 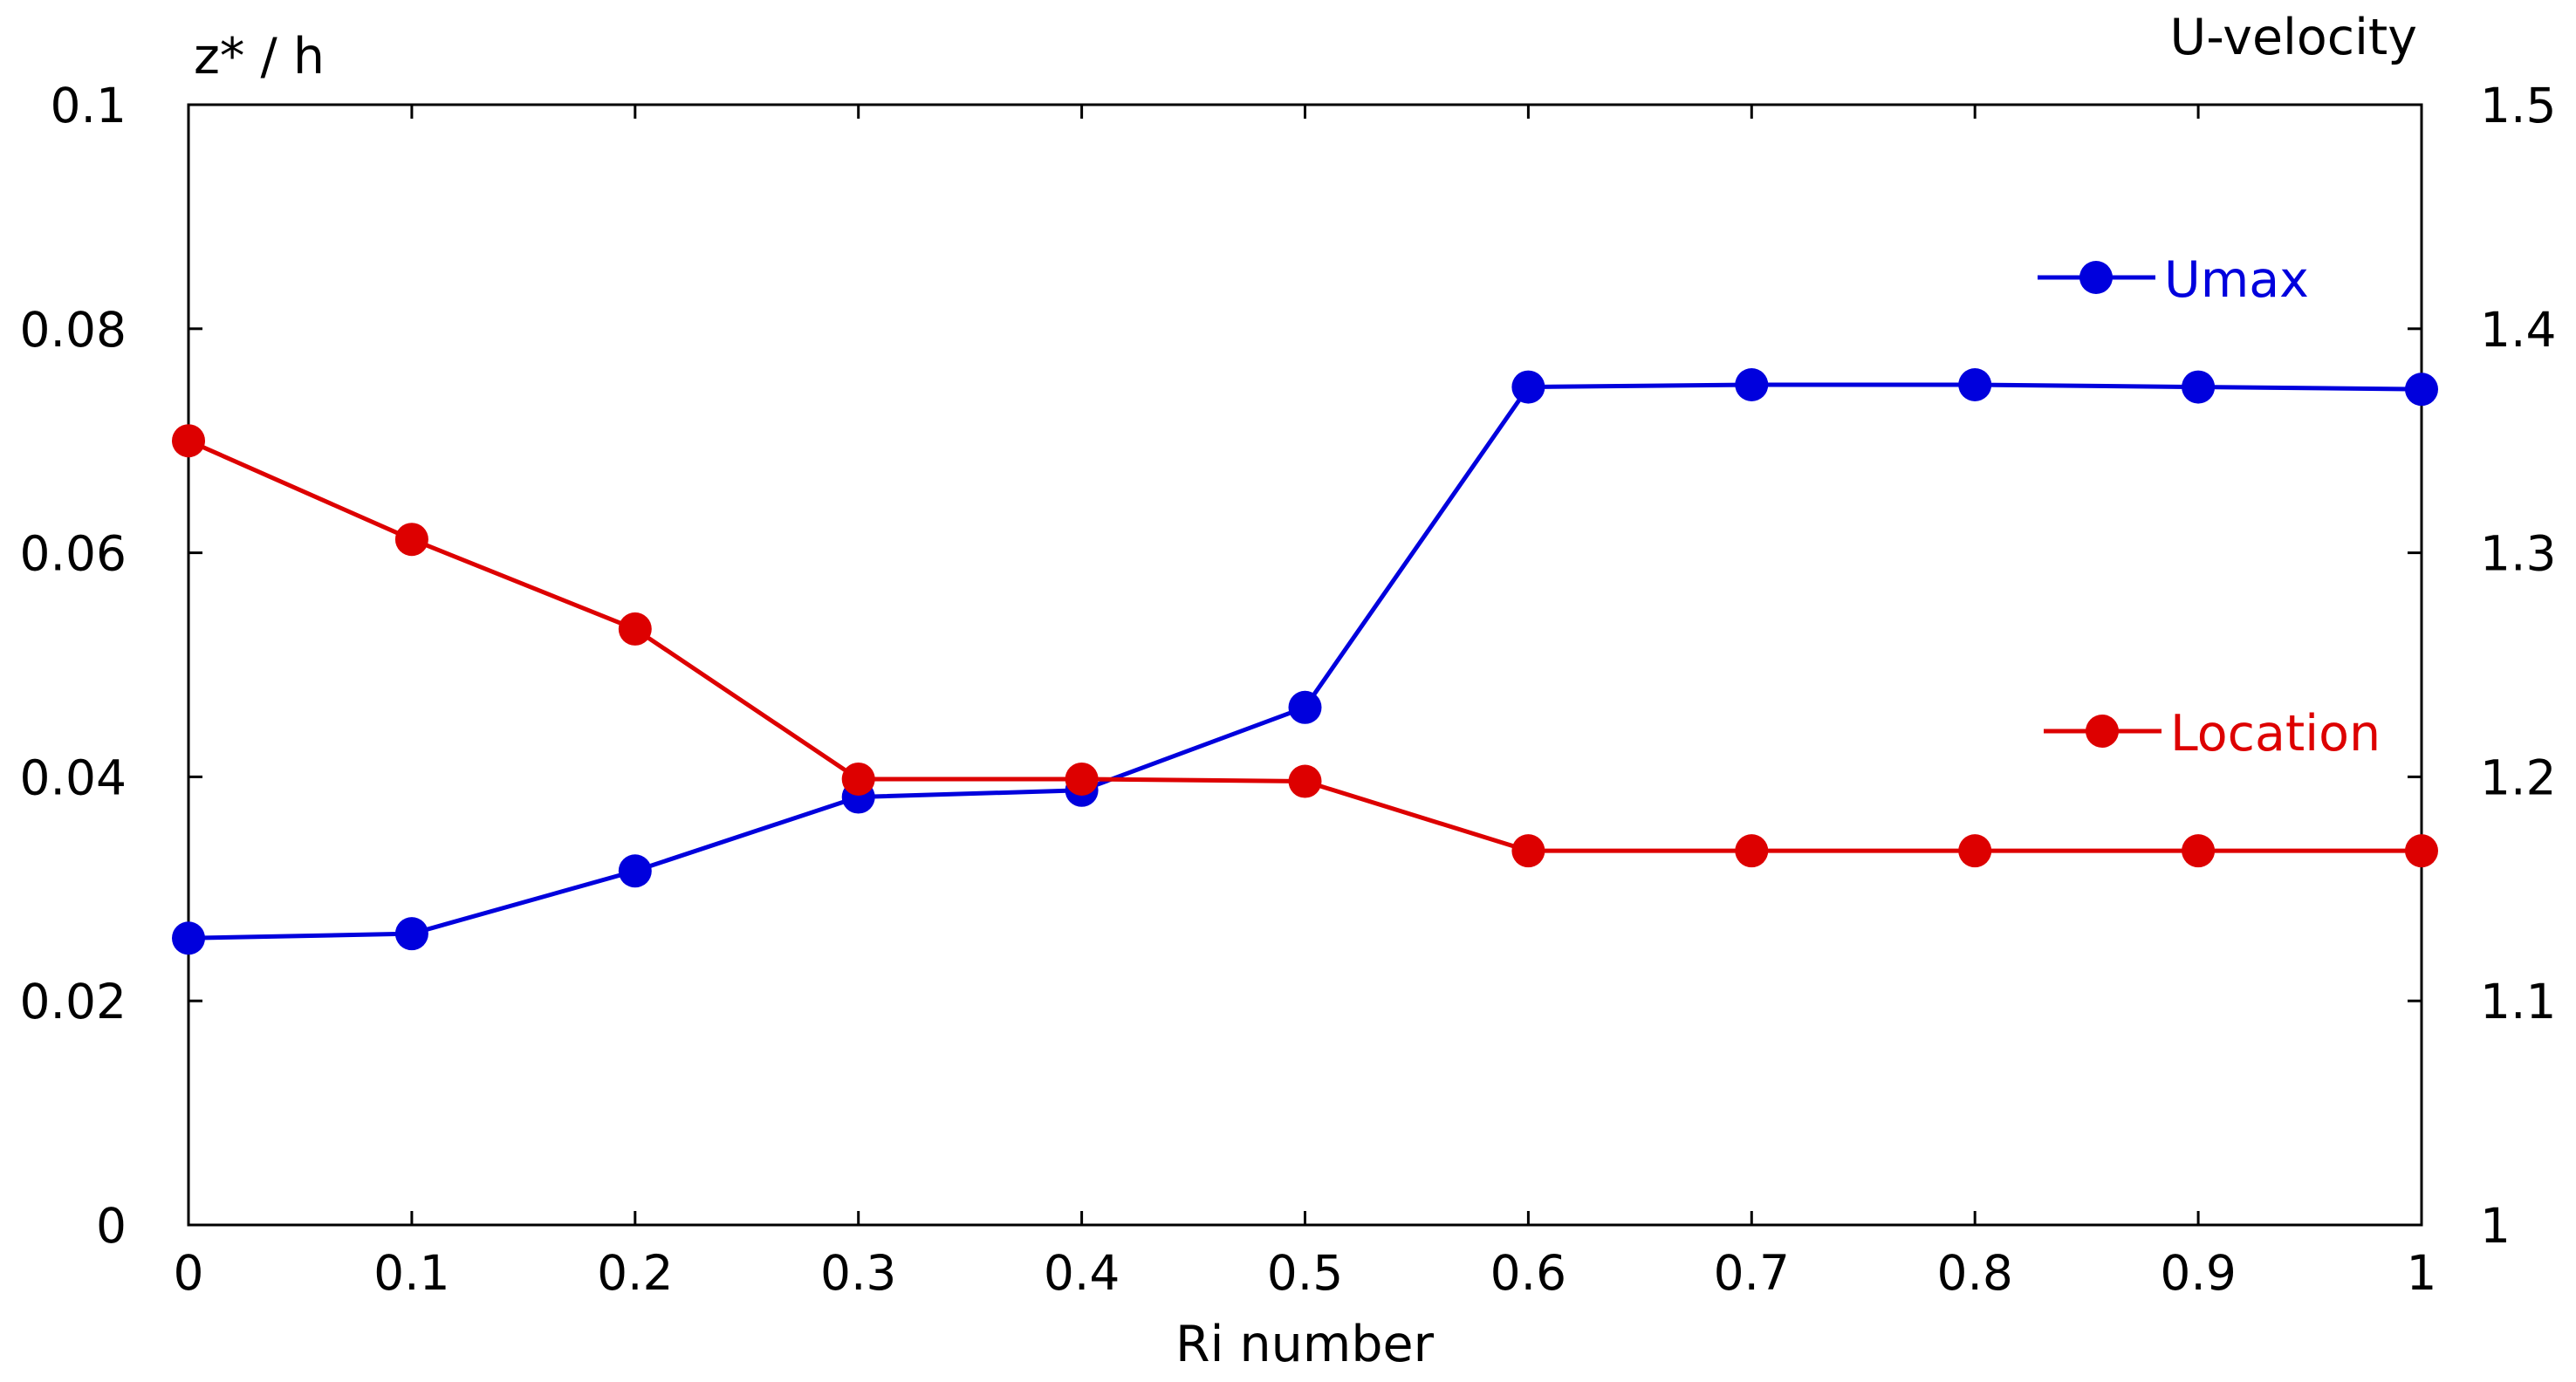 What do you see at coordinates (1974, 1273) in the screenshot?
I see `x-tick-label: 0.8` at bounding box center [1974, 1273].